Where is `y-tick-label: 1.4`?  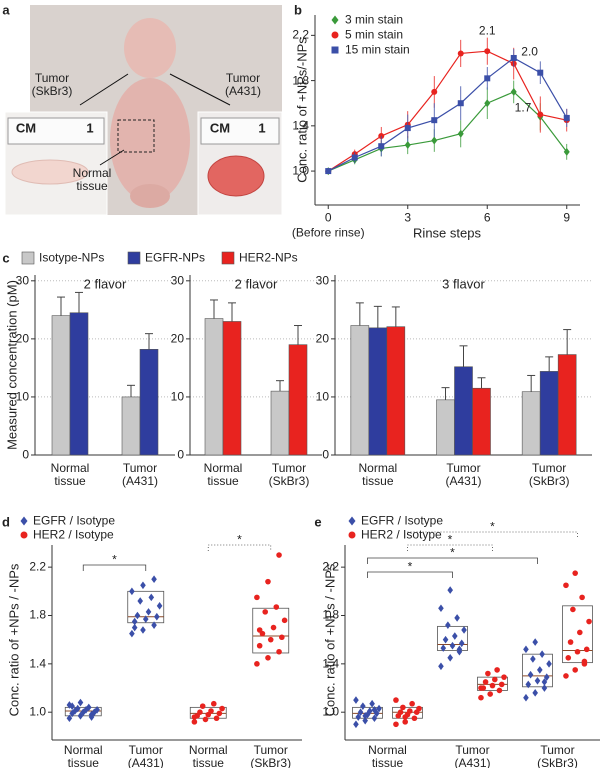
y-tick-label: 1.4 is located at coordinates (37, 663).